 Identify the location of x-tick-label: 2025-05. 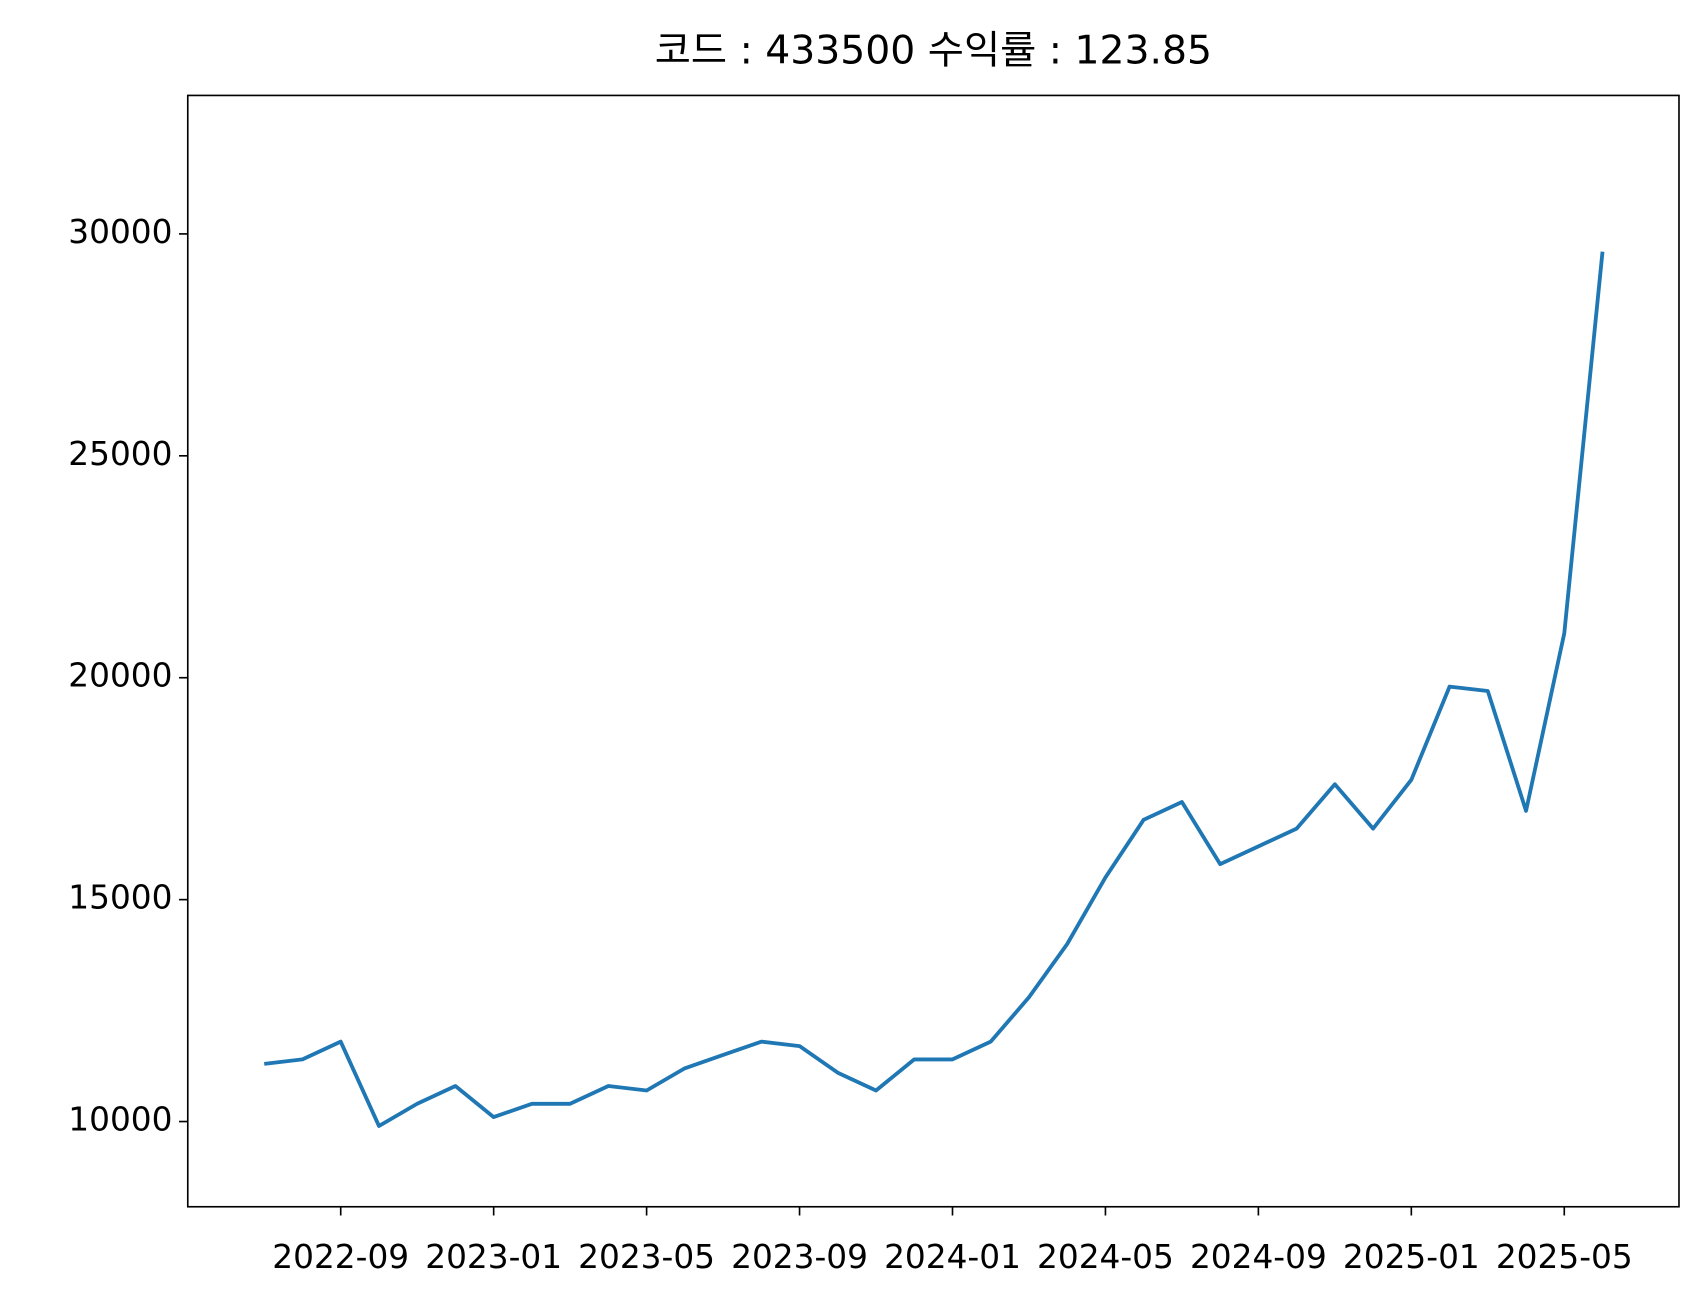
(1564, 1257).